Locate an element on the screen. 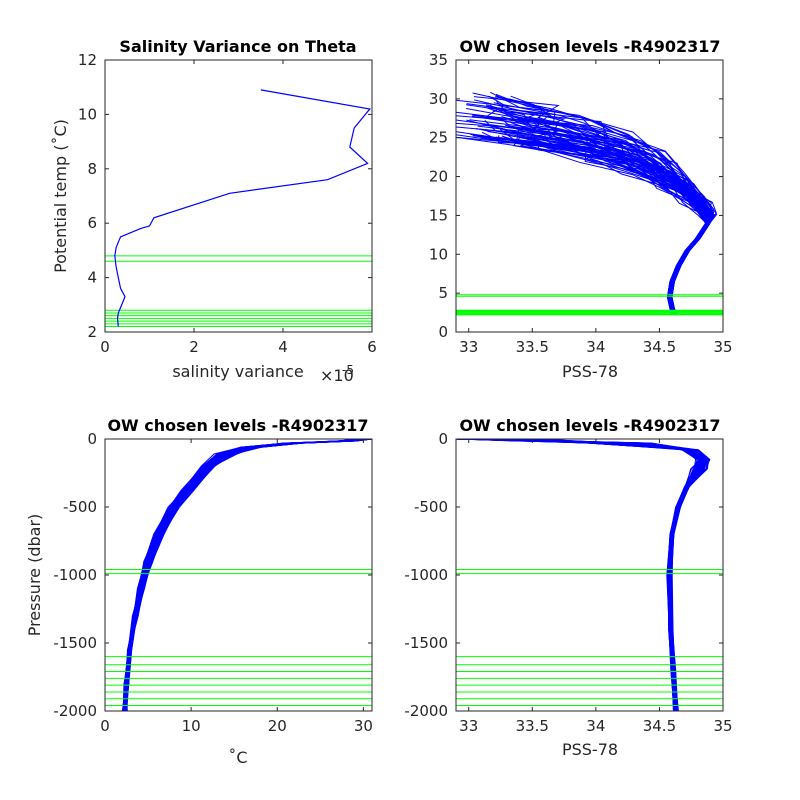  x-exponent-base: ×10 is located at coordinates (337, 375).